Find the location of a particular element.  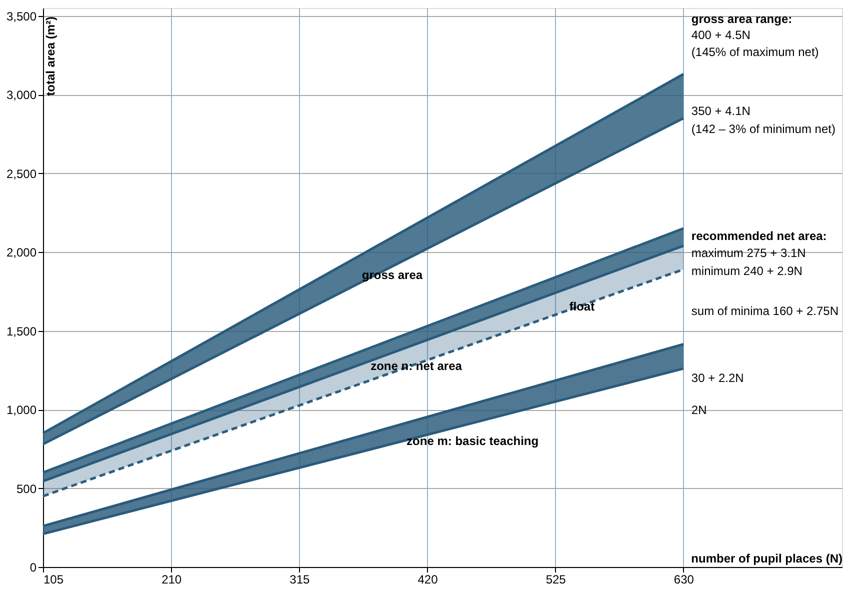

y-tick-label: 2,500 is located at coordinates (21, 173).